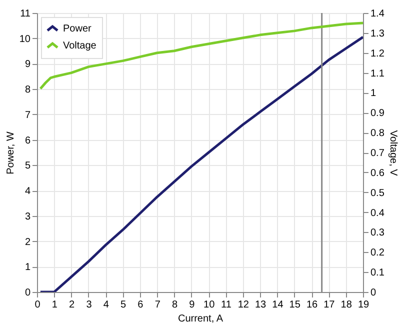 The width and height of the screenshot is (402, 327). What do you see at coordinates (141, 305) in the screenshot?
I see `x-tick-label: 6` at bounding box center [141, 305].